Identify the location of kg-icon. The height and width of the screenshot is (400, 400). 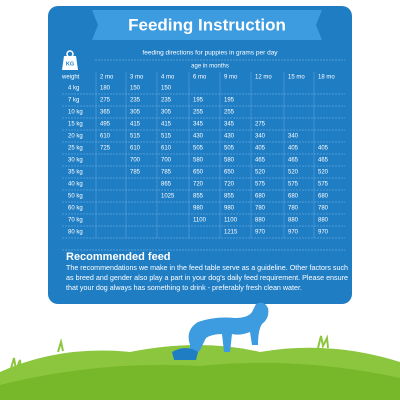
(70, 63).